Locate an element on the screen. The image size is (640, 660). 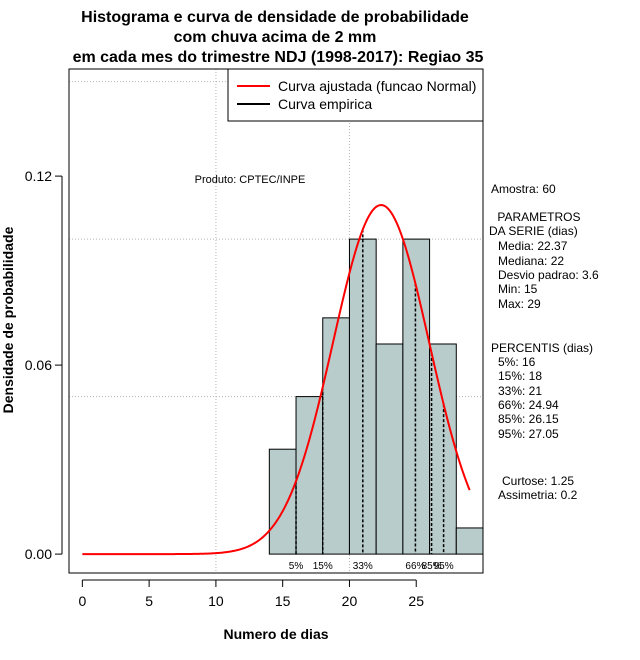
y-axis-title: Densidade de probabilidade is located at coordinates (8, 319).